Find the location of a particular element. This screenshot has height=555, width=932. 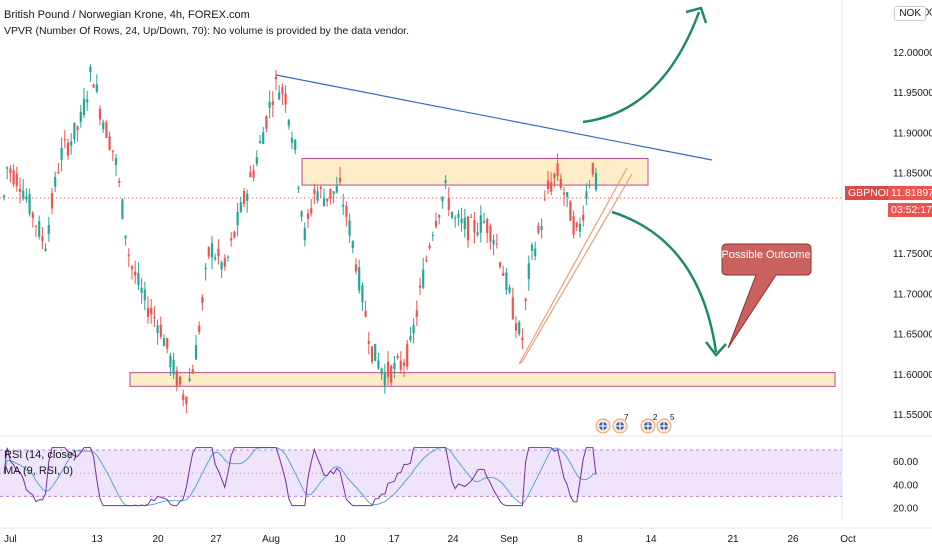

rsi-tick-label: 40.00 is located at coordinates (905, 485).